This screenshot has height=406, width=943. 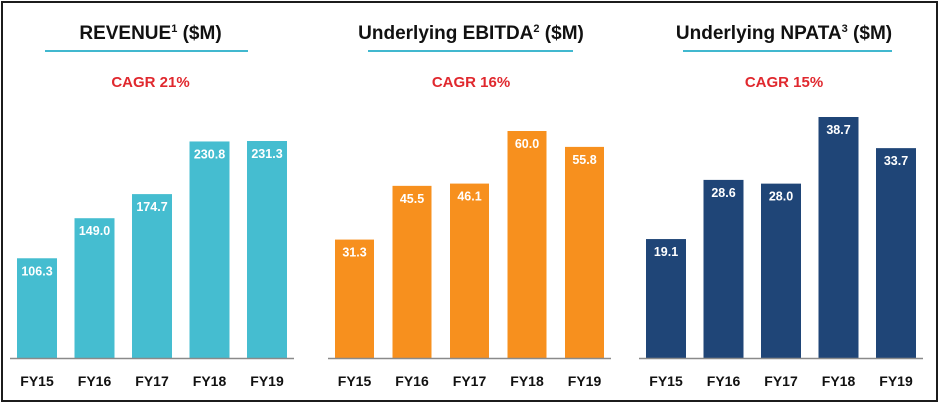 What do you see at coordinates (839, 381) in the screenshot?
I see `npata-x-tick-label: FY18` at bounding box center [839, 381].